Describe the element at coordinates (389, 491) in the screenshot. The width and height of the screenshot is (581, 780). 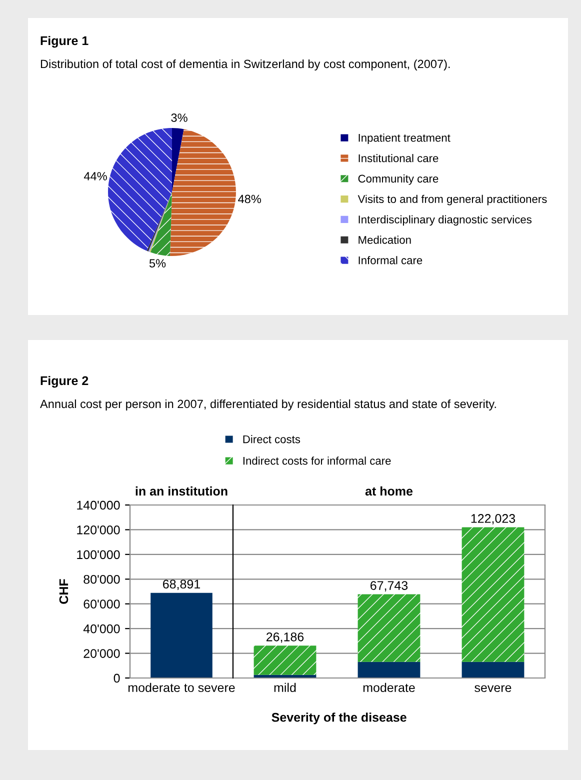
I see `text: at home` at that location.